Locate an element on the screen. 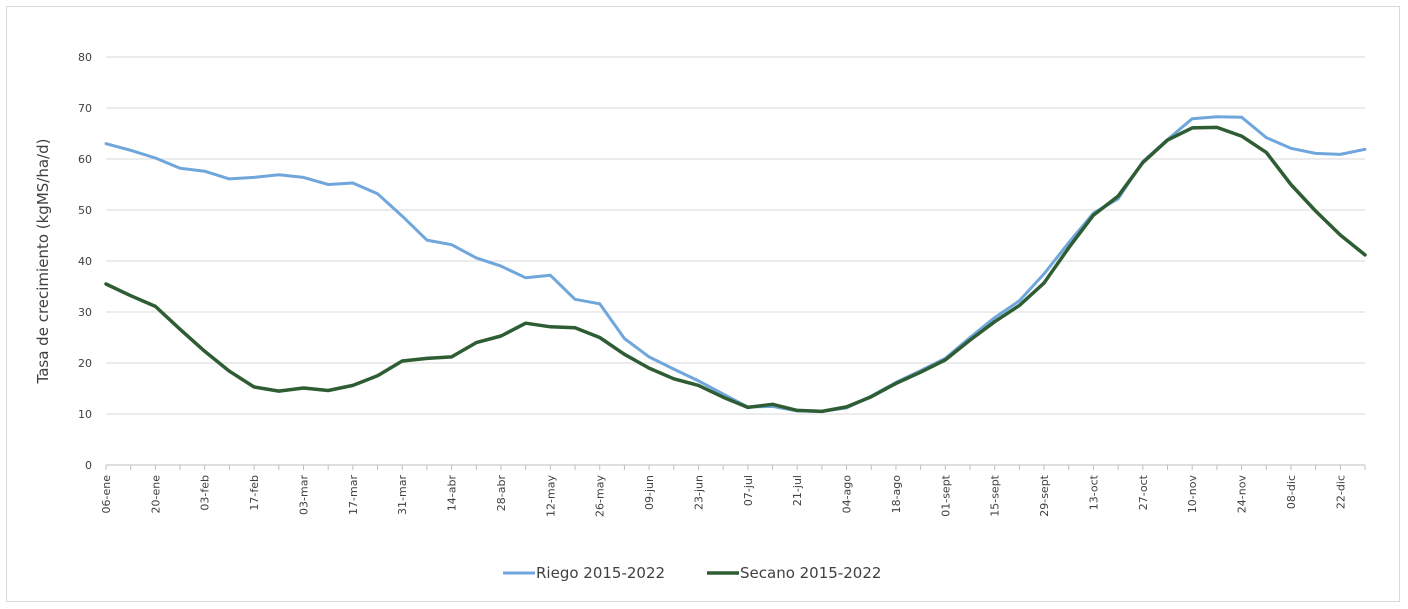 This screenshot has height=609, width=1408. x-tick-label: 18-ago is located at coordinates (896, 494).